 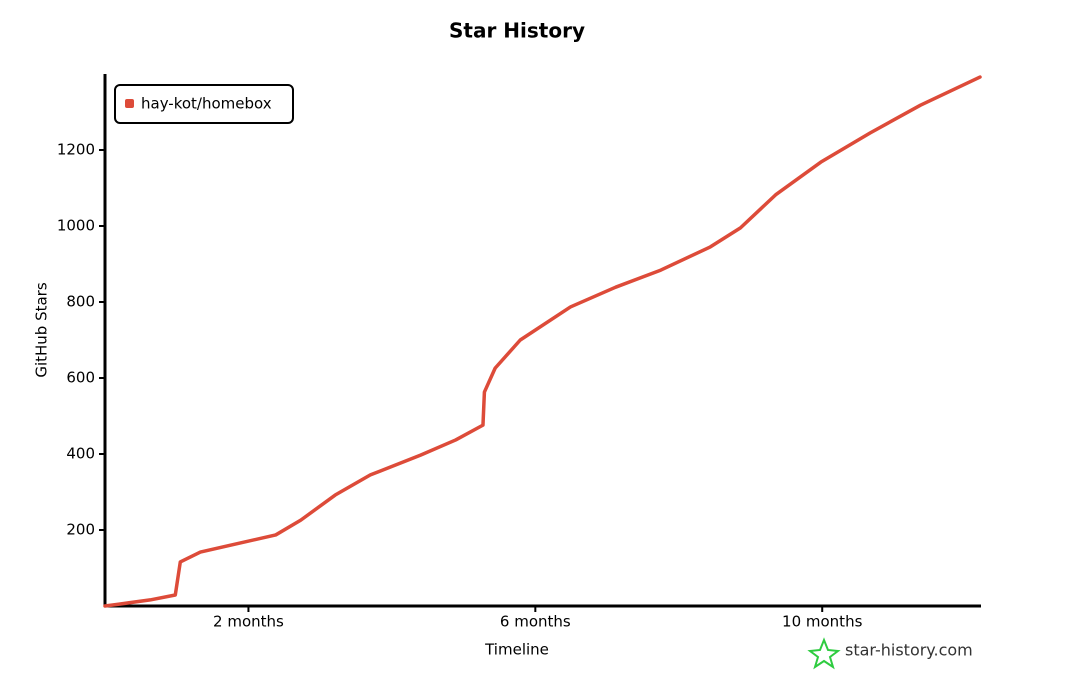 I want to click on chart-title: Star History, so click(x=517, y=31).